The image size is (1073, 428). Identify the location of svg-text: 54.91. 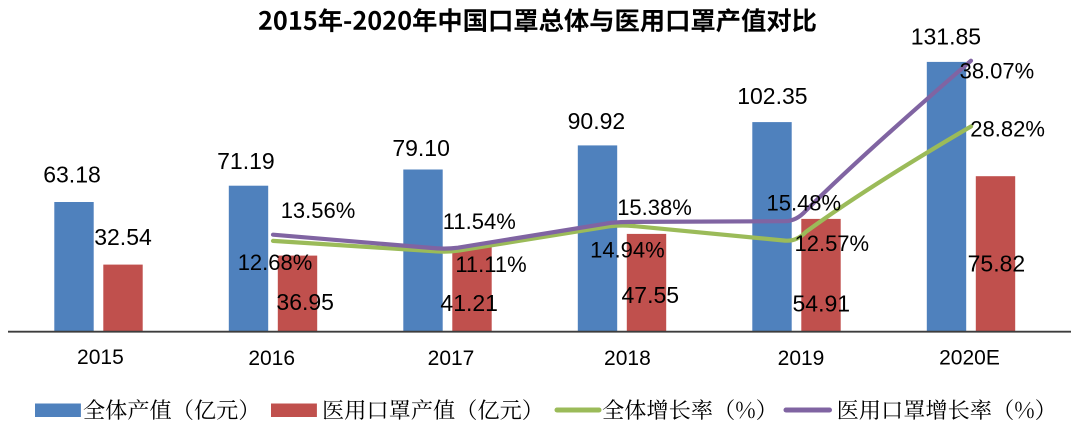
(822, 304).